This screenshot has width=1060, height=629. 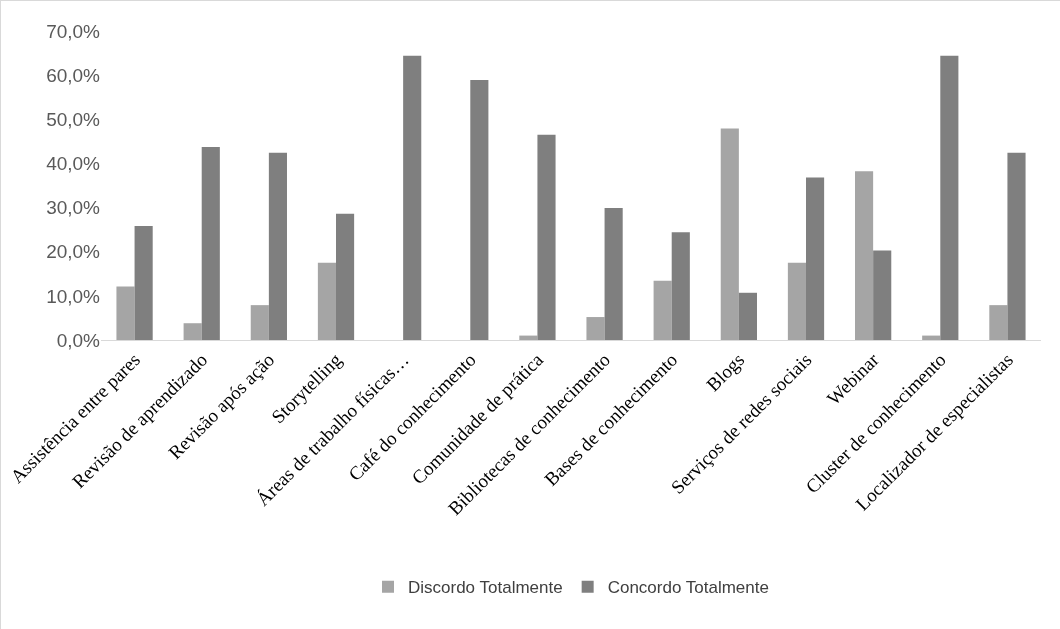 What do you see at coordinates (485, 588) in the screenshot?
I see `legend-label: Discordo Totalmente` at bounding box center [485, 588].